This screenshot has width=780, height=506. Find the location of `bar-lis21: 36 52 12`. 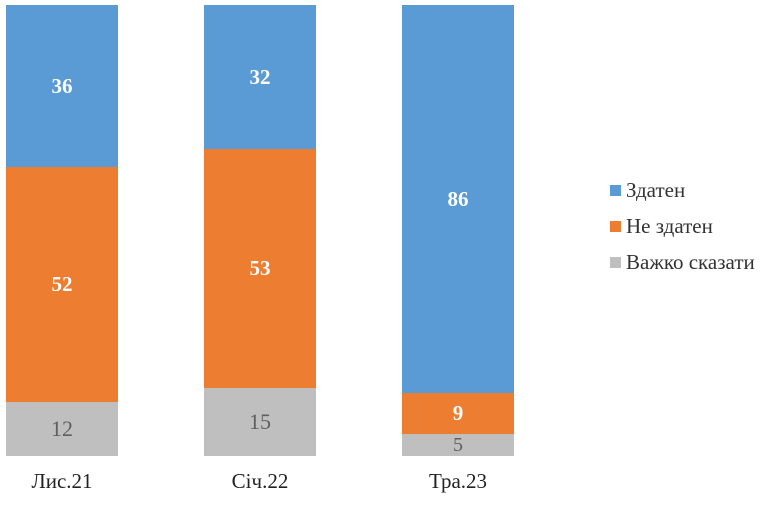

bar-lis21: 36 52 12 is located at coordinates (62, 230).